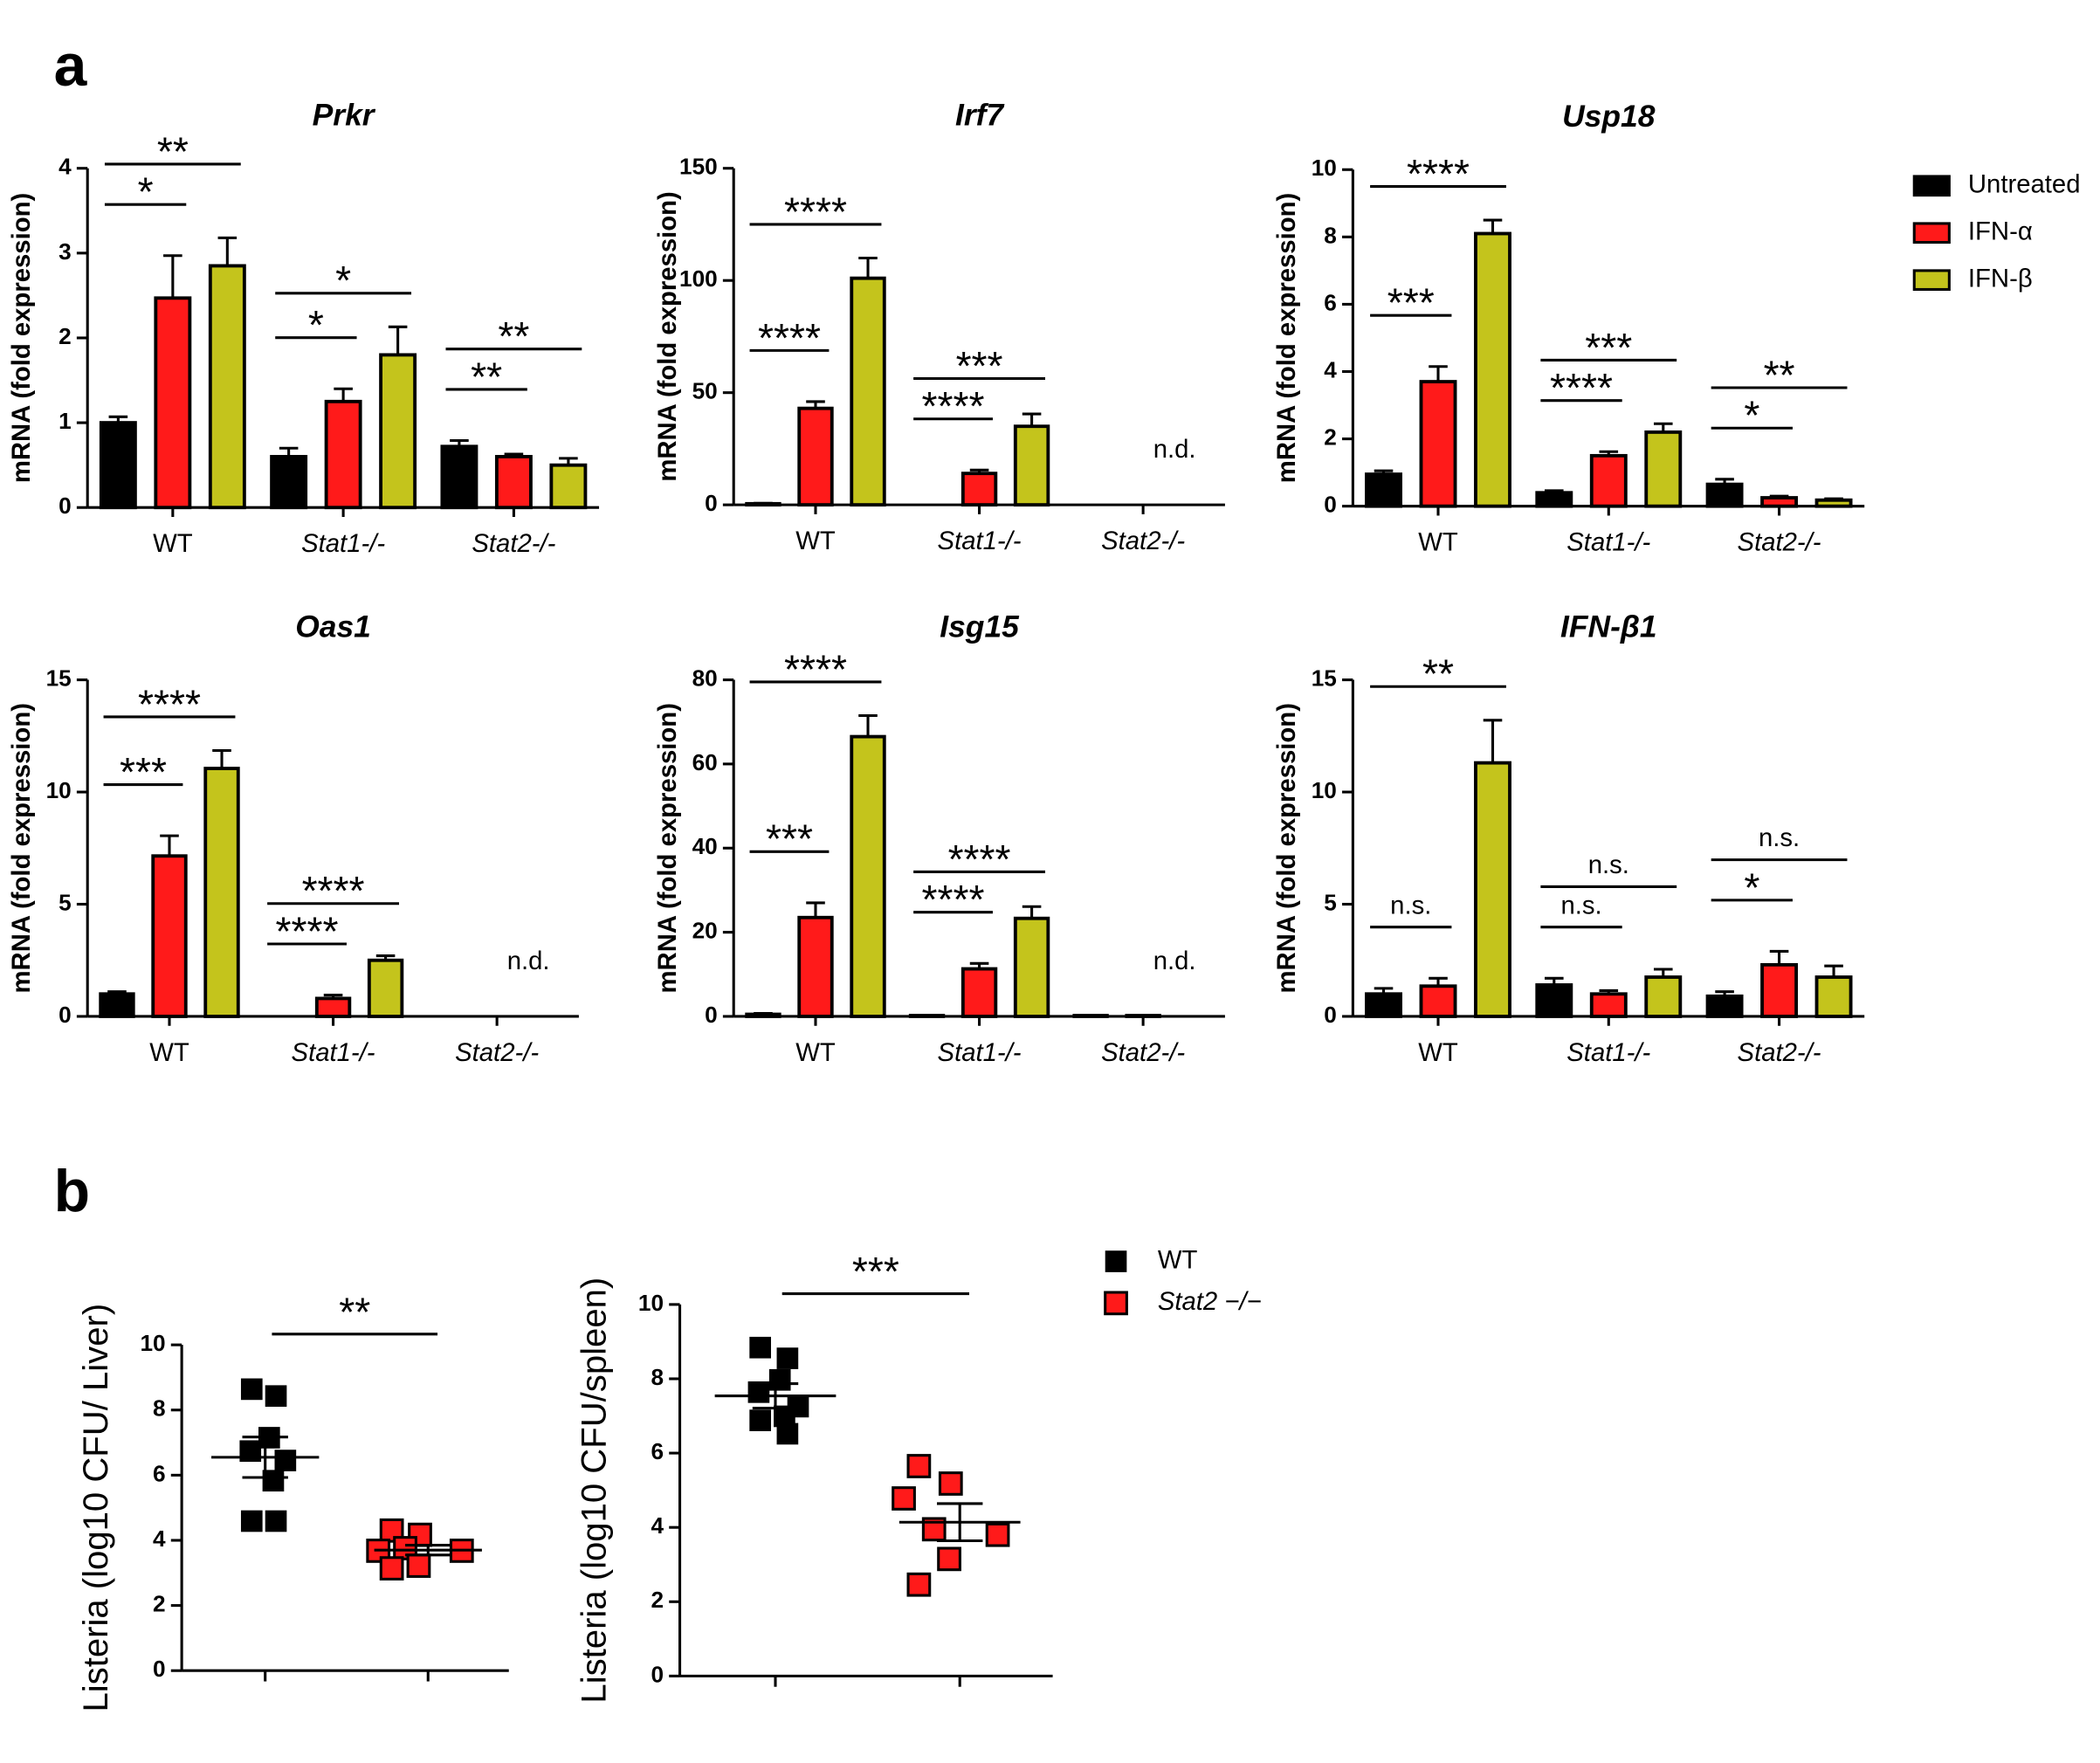 The width and height of the screenshot is (2100, 1763). What do you see at coordinates (59, 678) in the screenshot?
I see `y-tick-label: 15` at bounding box center [59, 678].